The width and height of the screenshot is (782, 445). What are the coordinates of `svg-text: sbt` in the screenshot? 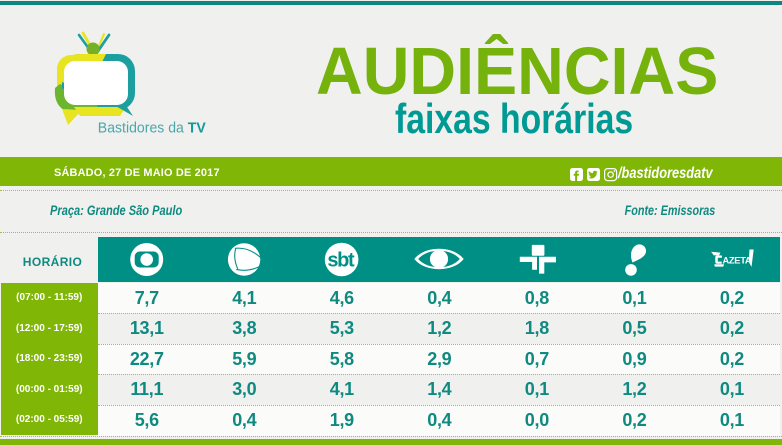 It's located at (341, 261).